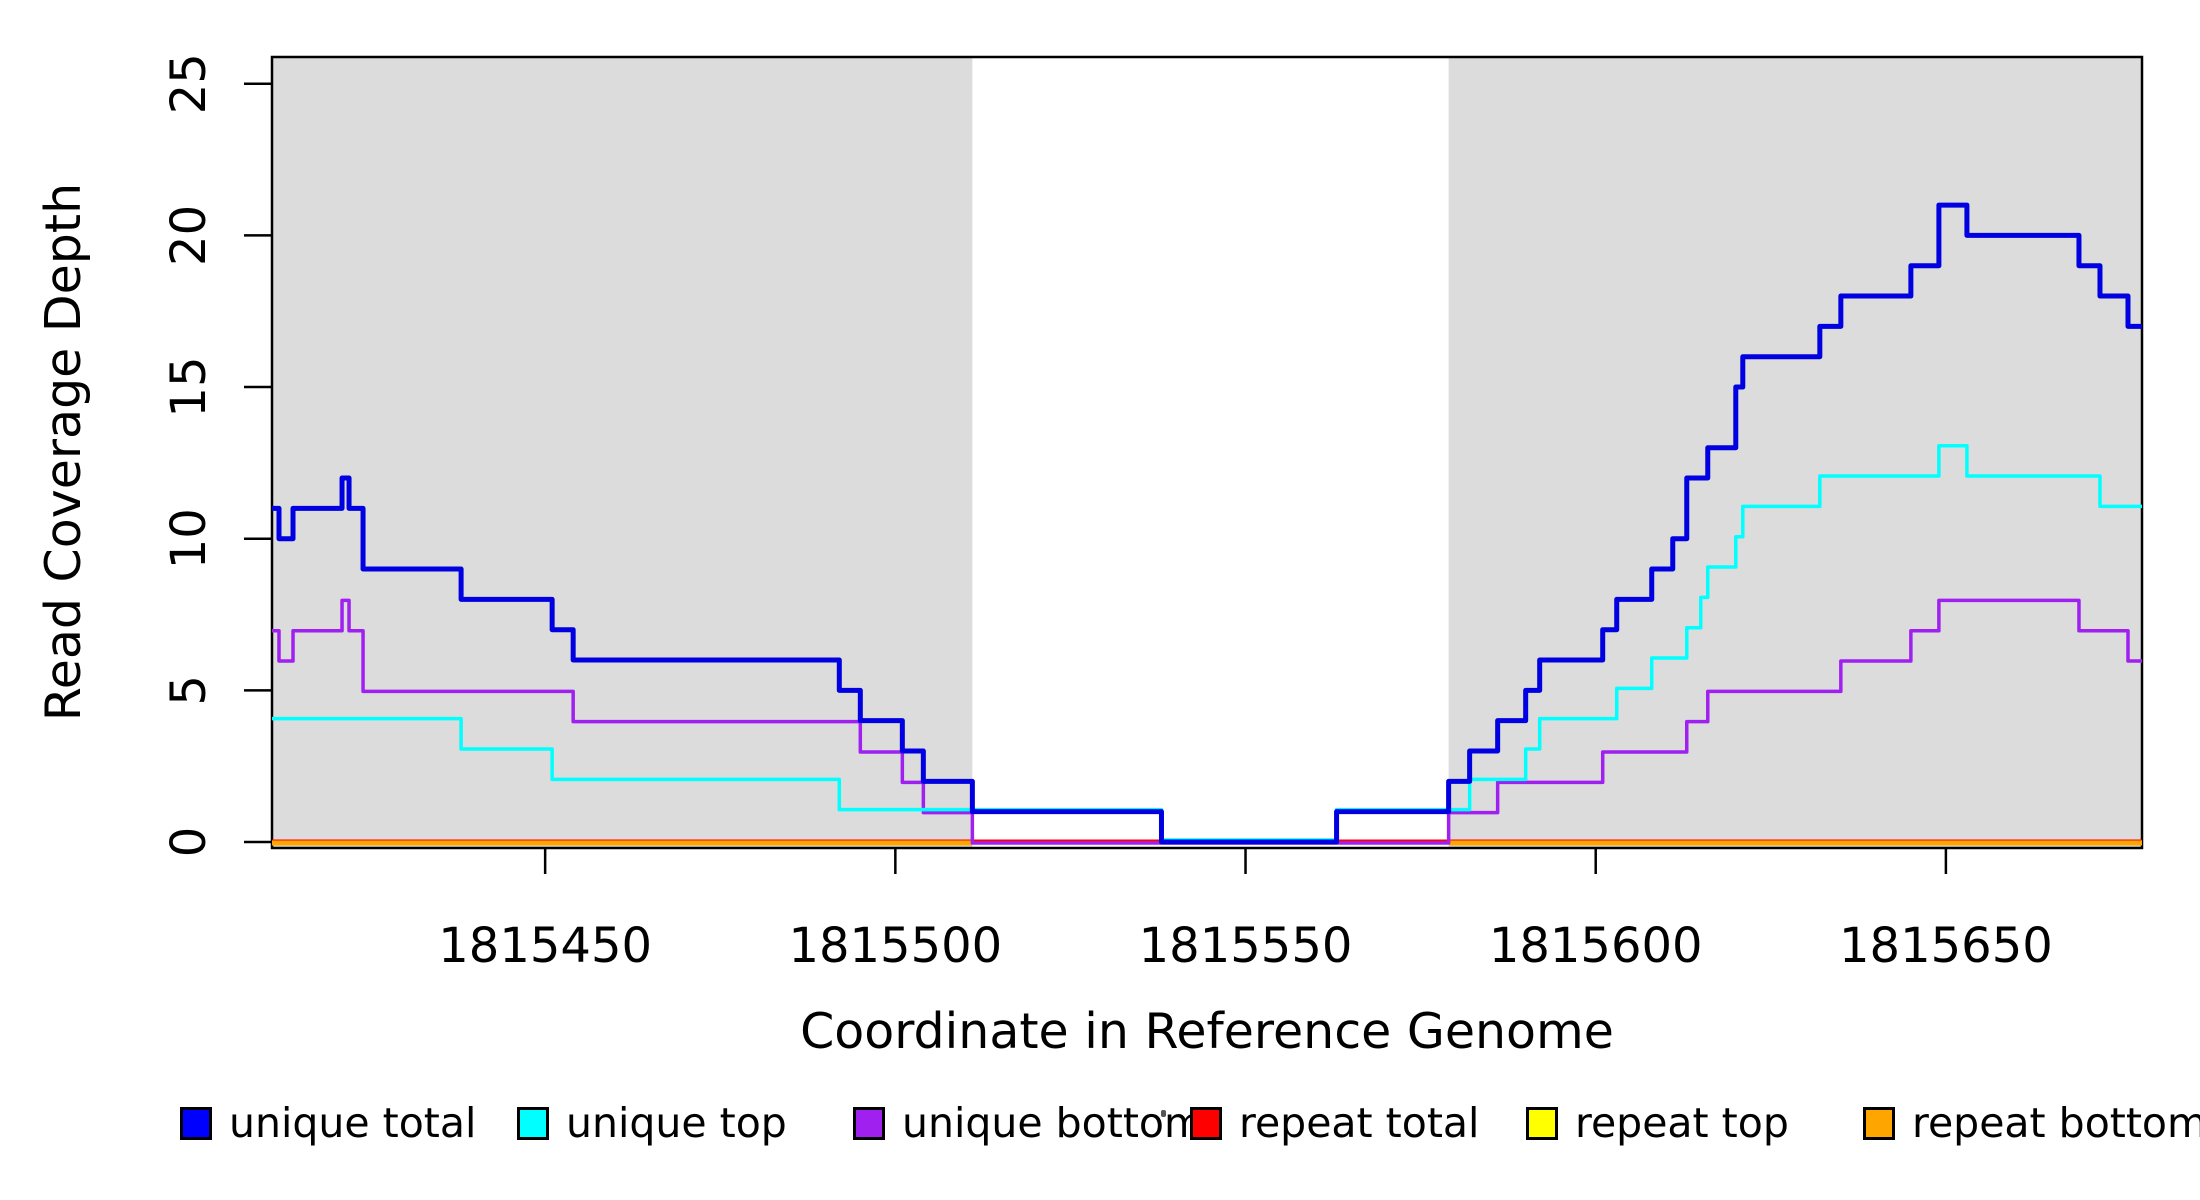  I want to click on legend-item-unique-top: unique top, so click(652, 1123).